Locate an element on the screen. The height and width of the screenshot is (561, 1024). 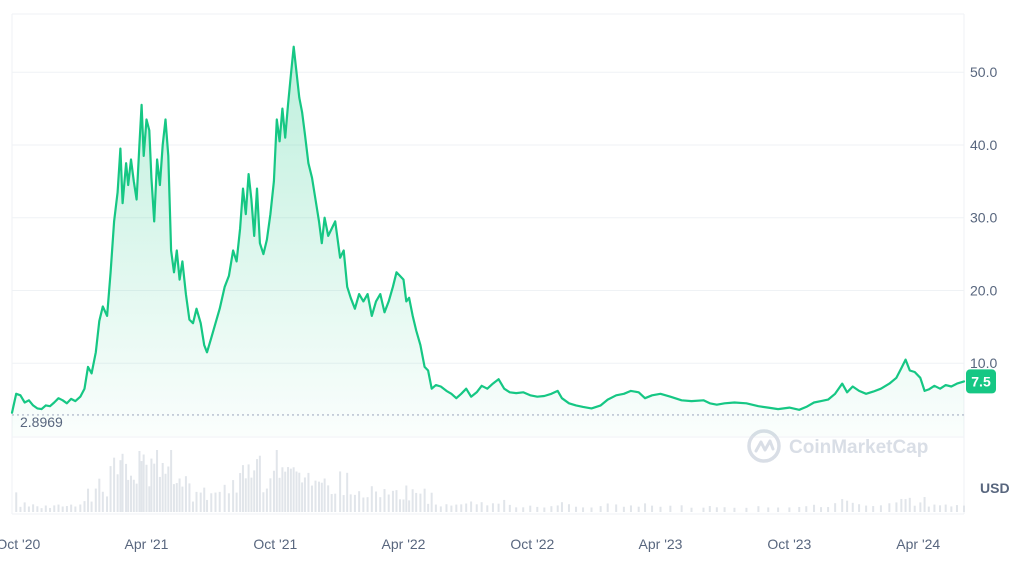
x-tick-label: Oct '20 is located at coordinates (20, 544).